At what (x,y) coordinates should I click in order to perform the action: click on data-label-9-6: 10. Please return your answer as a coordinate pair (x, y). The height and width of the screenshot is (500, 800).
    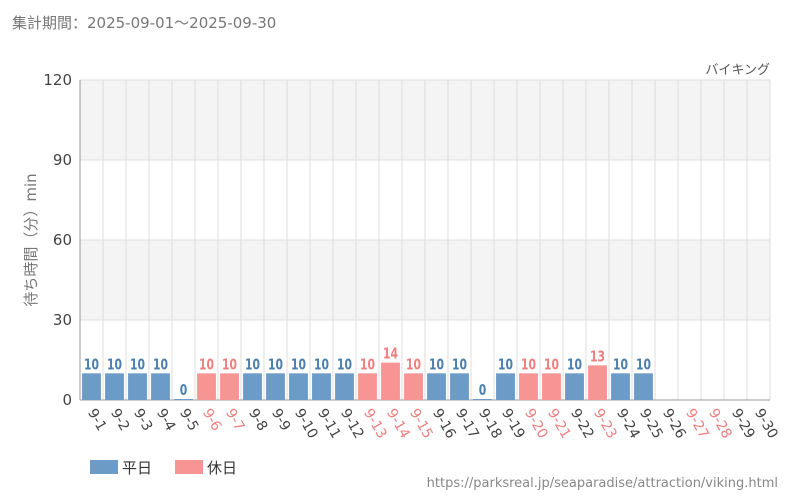
    Looking at the image, I should click on (206, 365).